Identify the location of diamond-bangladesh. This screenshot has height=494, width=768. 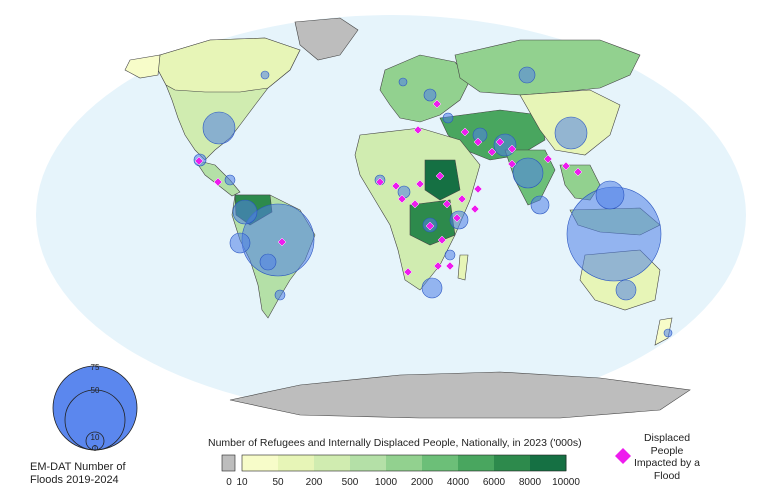
(566, 166).